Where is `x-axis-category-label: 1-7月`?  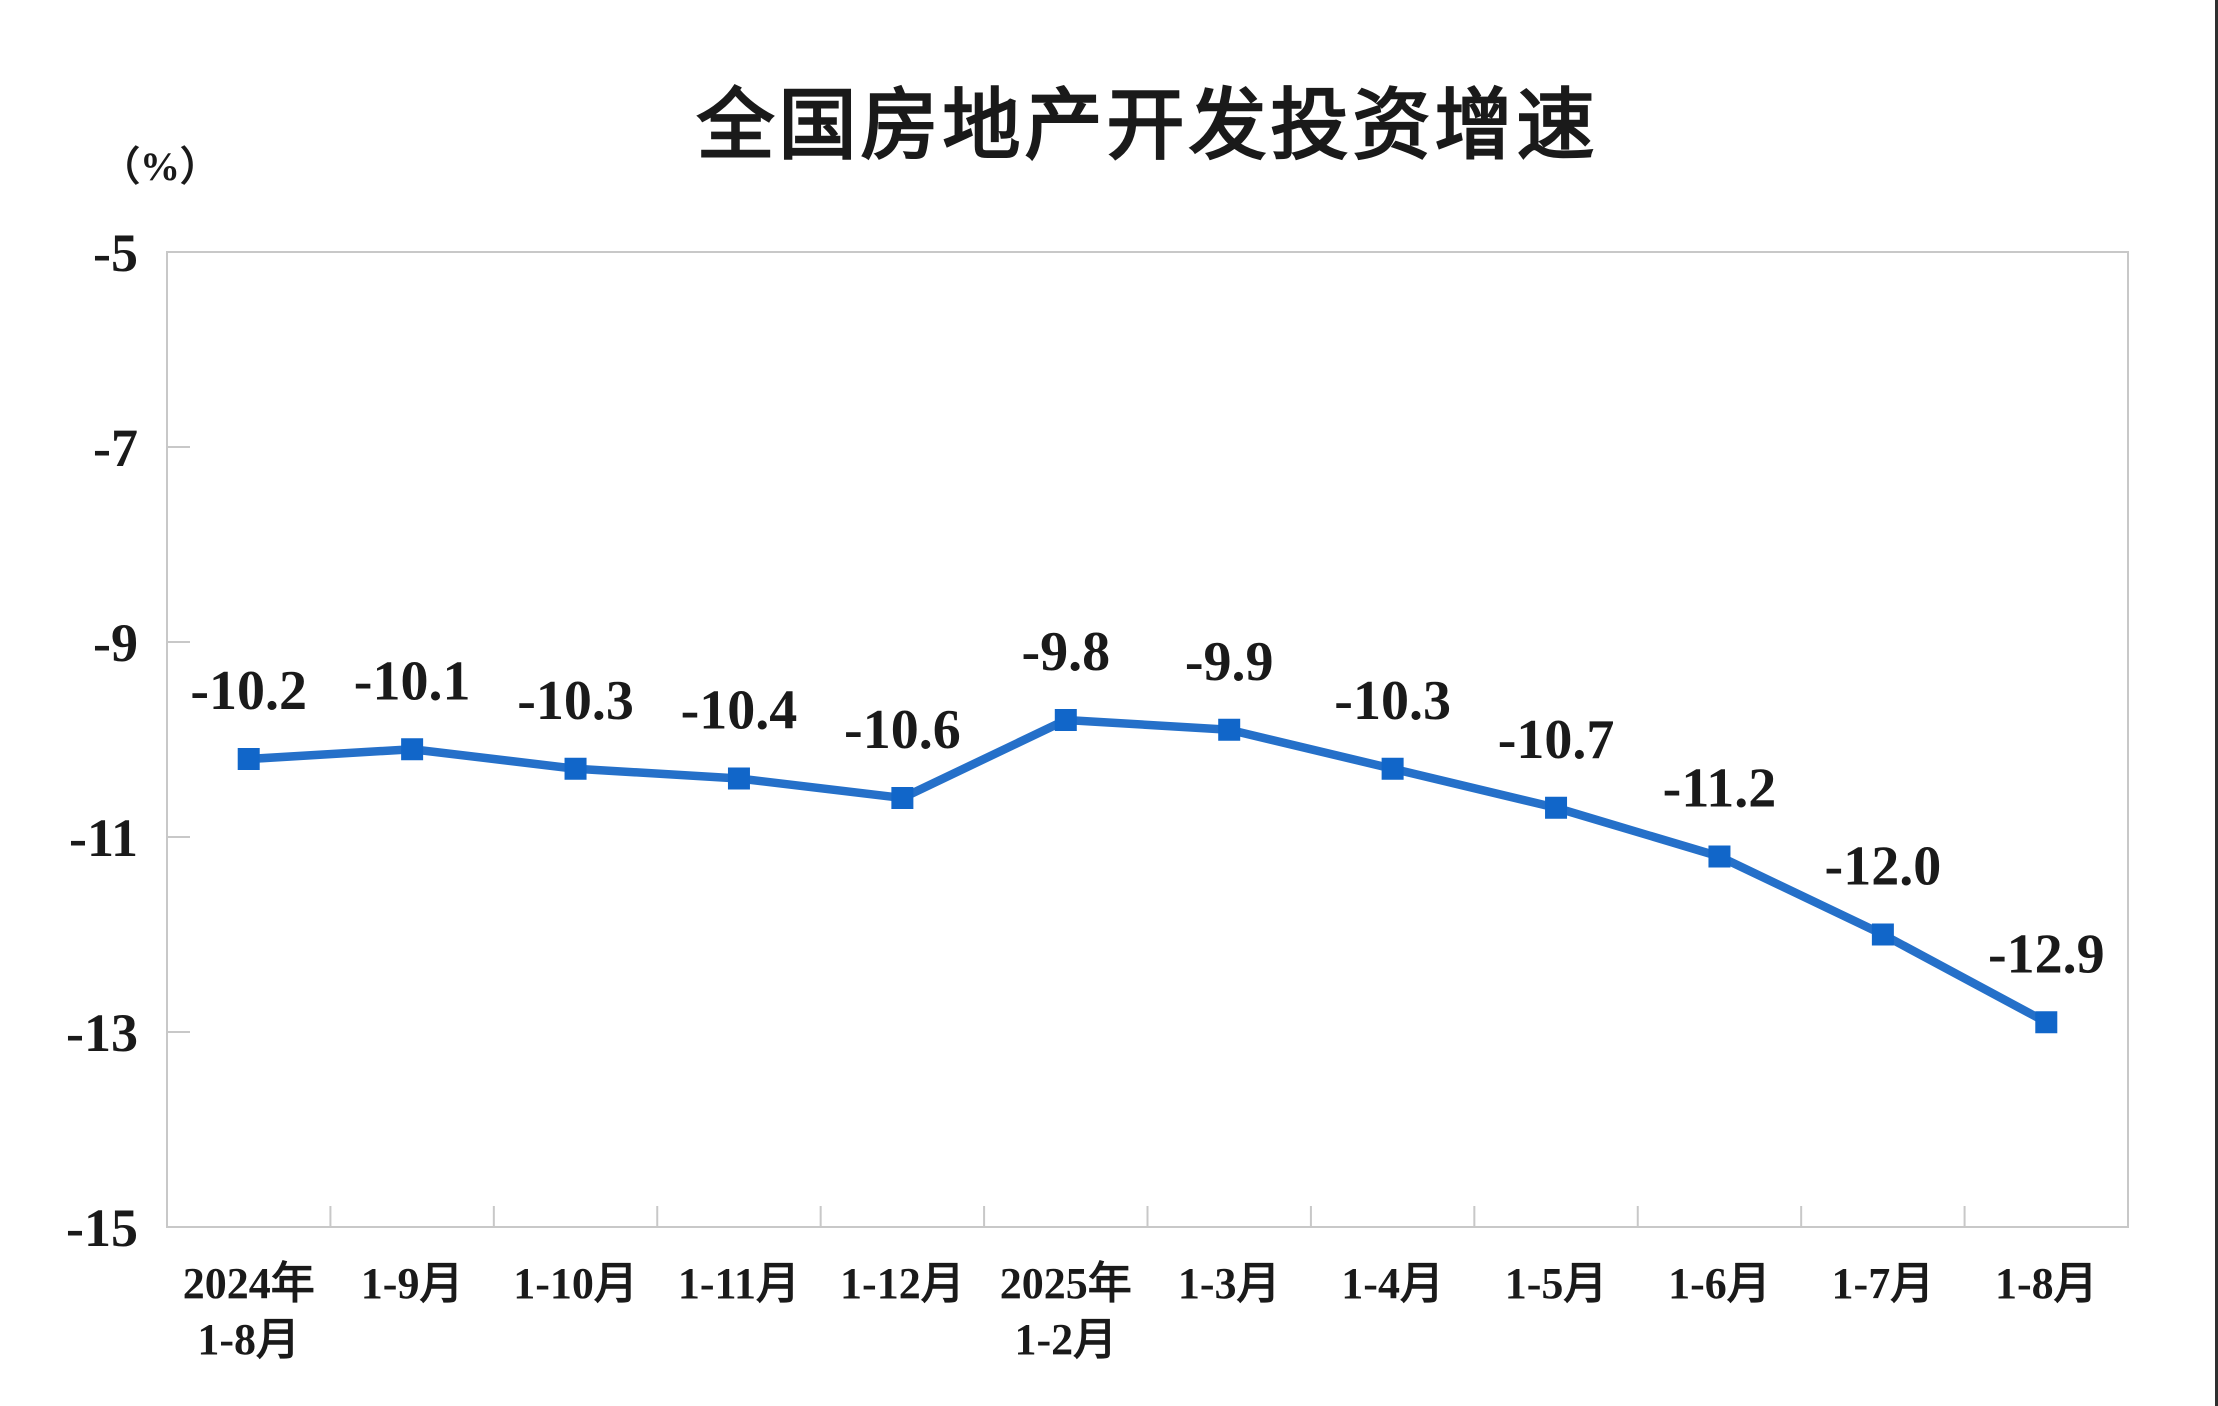 x-axis-category-label: 1-7月 is located at coordinates (1883, 1283).